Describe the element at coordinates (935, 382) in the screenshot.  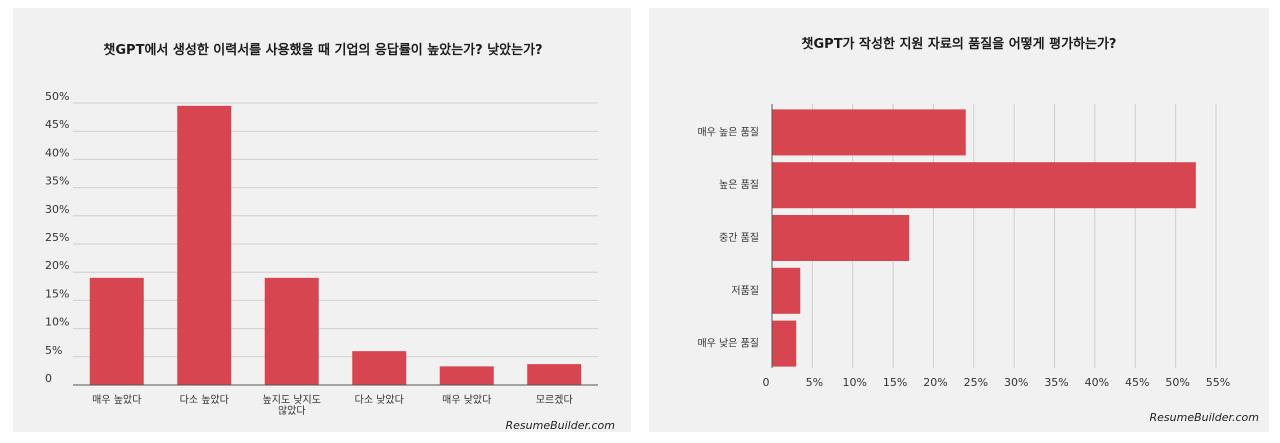
I see `x-tick-label: 20%` at that location.